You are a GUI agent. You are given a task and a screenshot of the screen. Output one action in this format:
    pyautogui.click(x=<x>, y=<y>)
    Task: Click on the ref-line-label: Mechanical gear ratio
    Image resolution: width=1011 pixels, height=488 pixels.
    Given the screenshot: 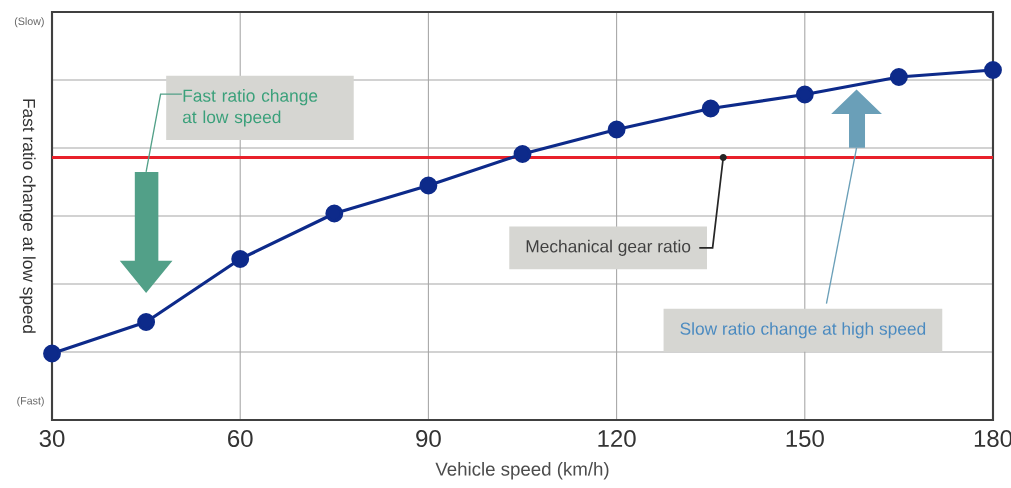 What is the action you would take?
    pyautogui.click(x=608, y=247)
    